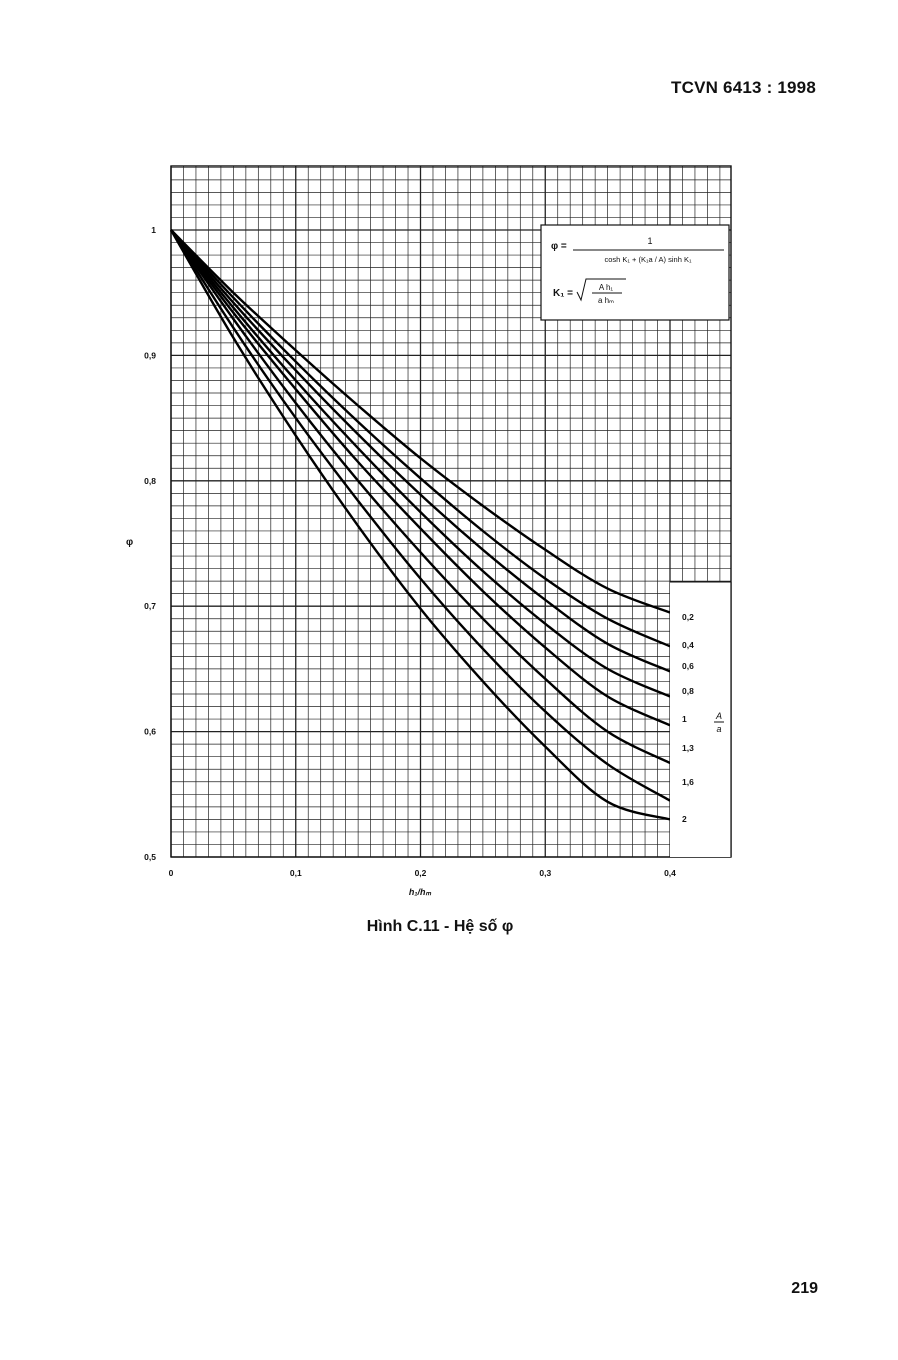  I want to click on legend-entry-label: 0,8, so click(688, 691).